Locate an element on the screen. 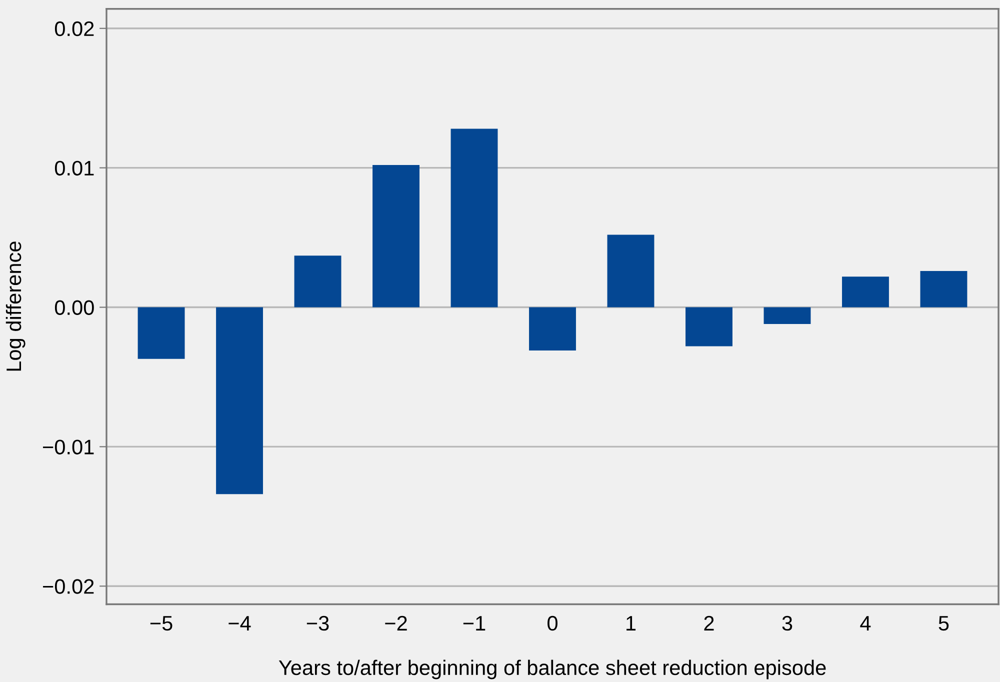 The width and height of the screenshot is (1000, 682). x-tick-label: 0 is located at coordinates (553, 623).